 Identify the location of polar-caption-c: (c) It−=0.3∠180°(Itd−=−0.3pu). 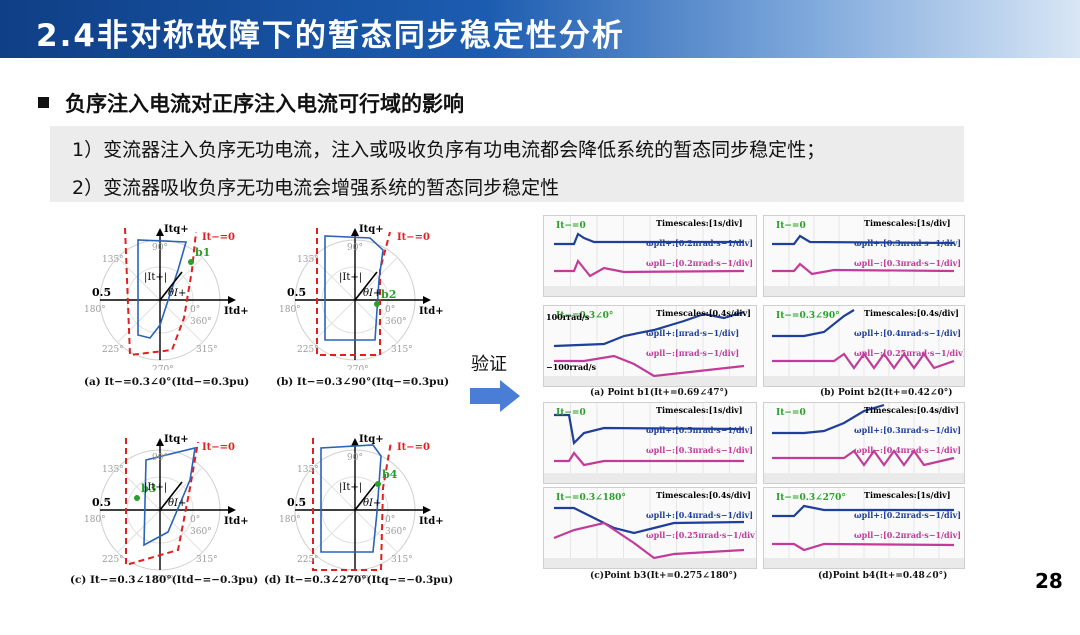
(164, 580).